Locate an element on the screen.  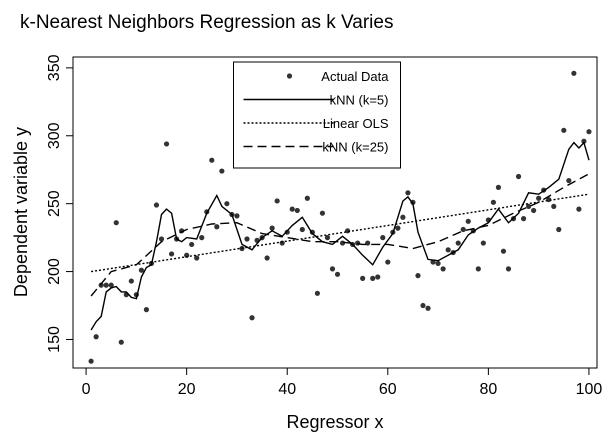
x-tick-label: 100 is located at coordinates (589, 389).